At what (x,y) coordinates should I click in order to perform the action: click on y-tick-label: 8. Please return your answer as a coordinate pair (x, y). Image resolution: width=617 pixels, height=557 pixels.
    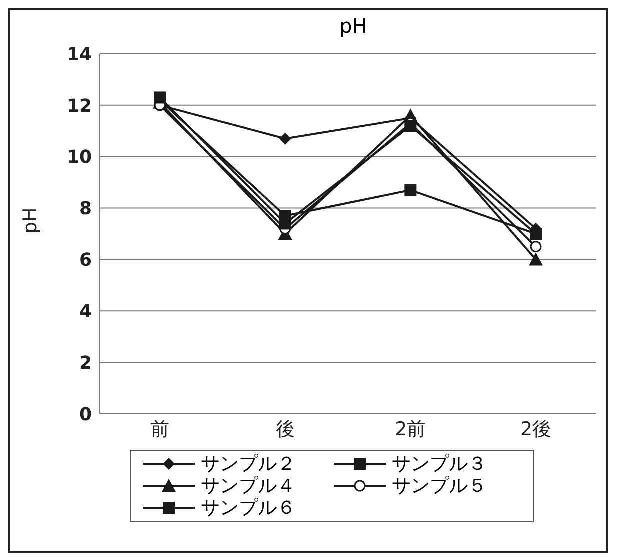
    Looking at the image, I should click on (85, 209).